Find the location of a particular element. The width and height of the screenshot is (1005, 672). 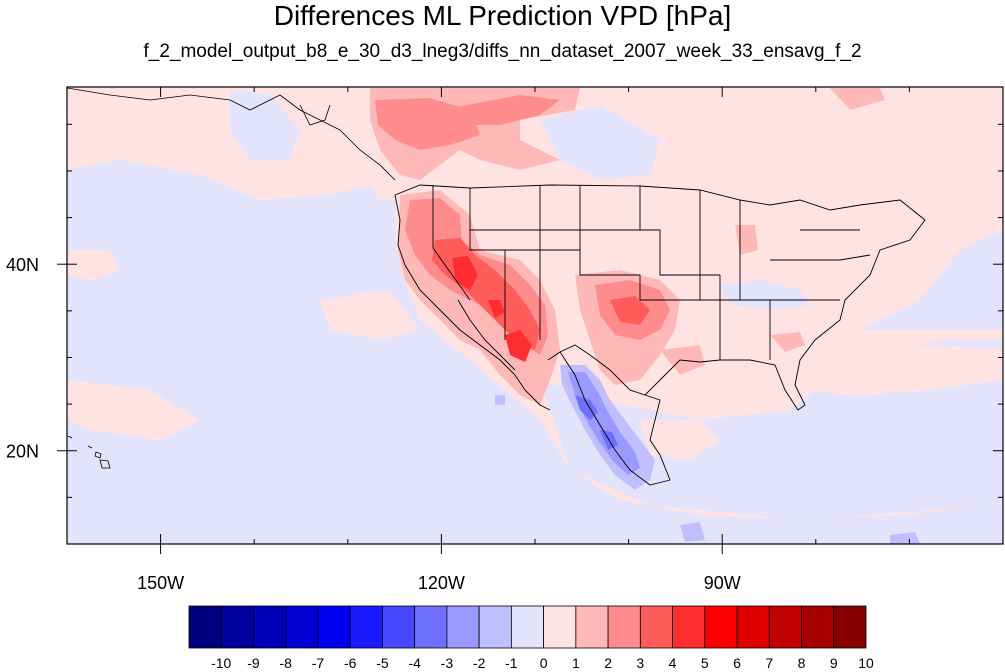

colorbar-label: 6 is located at coordinates (737, 663).